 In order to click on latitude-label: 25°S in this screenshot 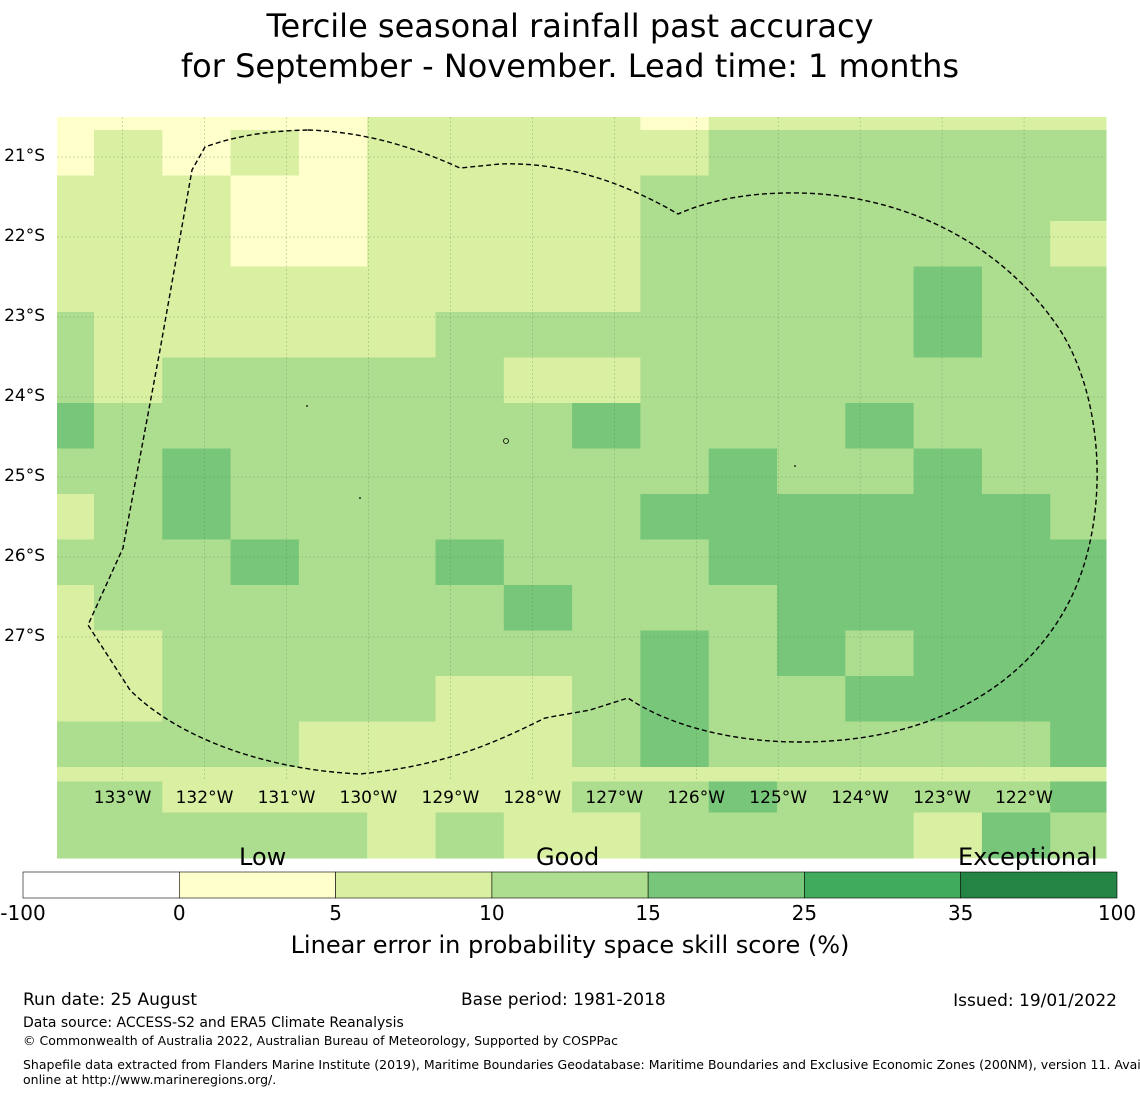, I will do `click(24, 476)`.